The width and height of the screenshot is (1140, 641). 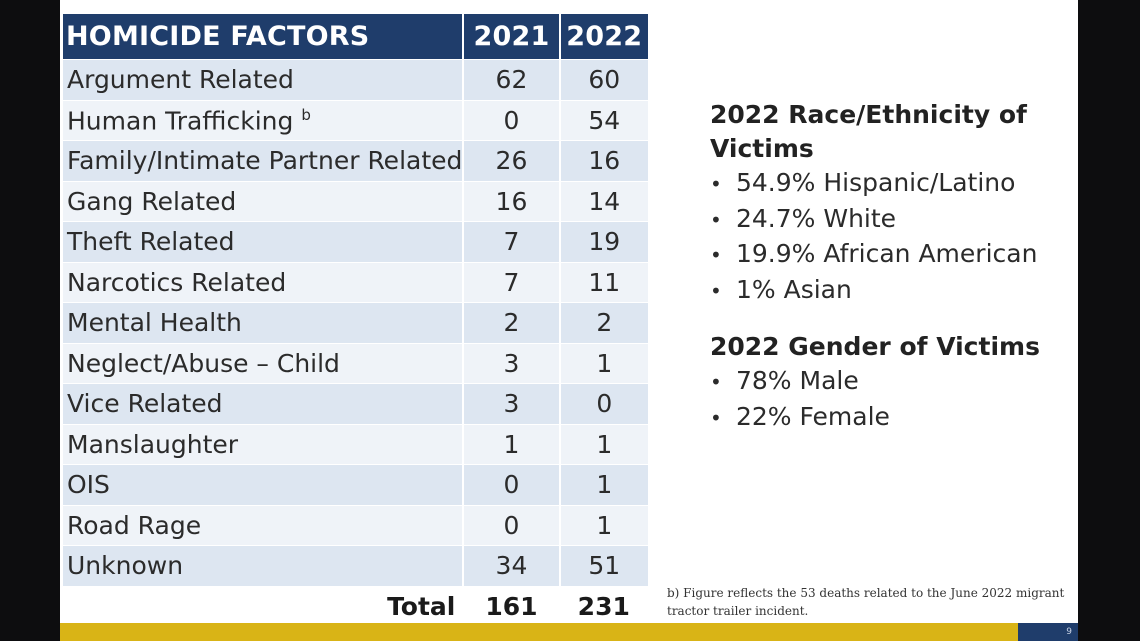 What do you see at coordinates (511, 565) in the screenshot?
I see `value-2021: 34` at bounding box center [511, 565].